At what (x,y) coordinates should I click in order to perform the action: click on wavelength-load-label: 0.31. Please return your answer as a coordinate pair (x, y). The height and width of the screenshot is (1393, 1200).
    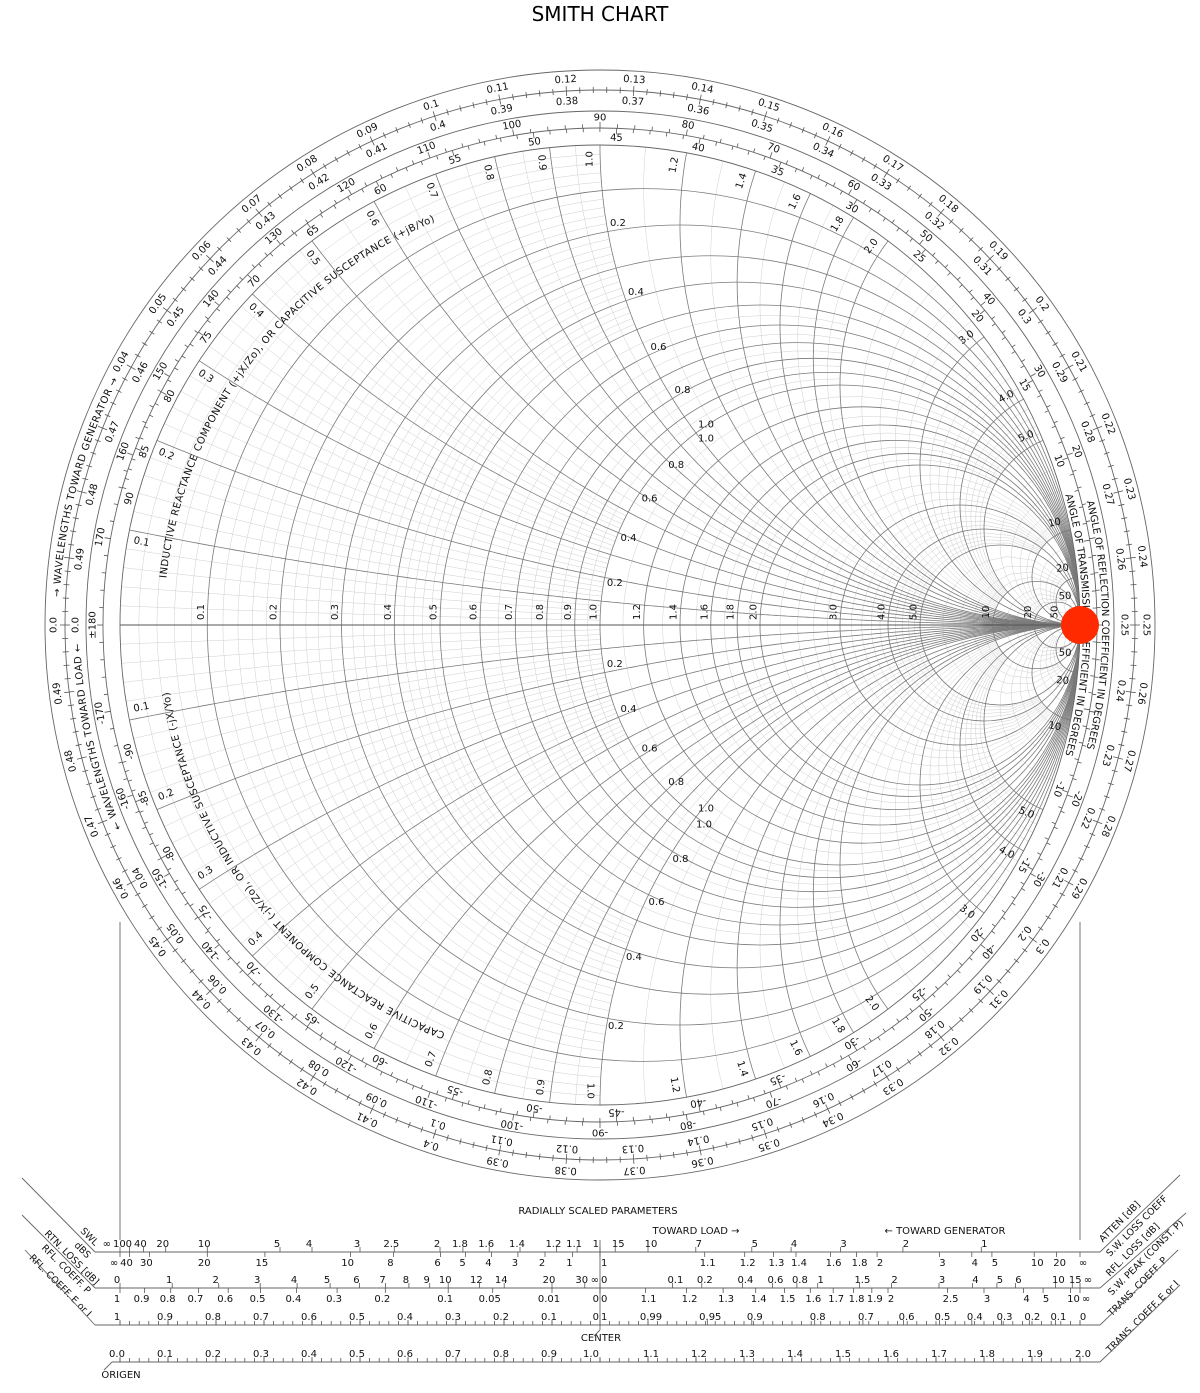
    Looking at the image, I should click on (981, 266).